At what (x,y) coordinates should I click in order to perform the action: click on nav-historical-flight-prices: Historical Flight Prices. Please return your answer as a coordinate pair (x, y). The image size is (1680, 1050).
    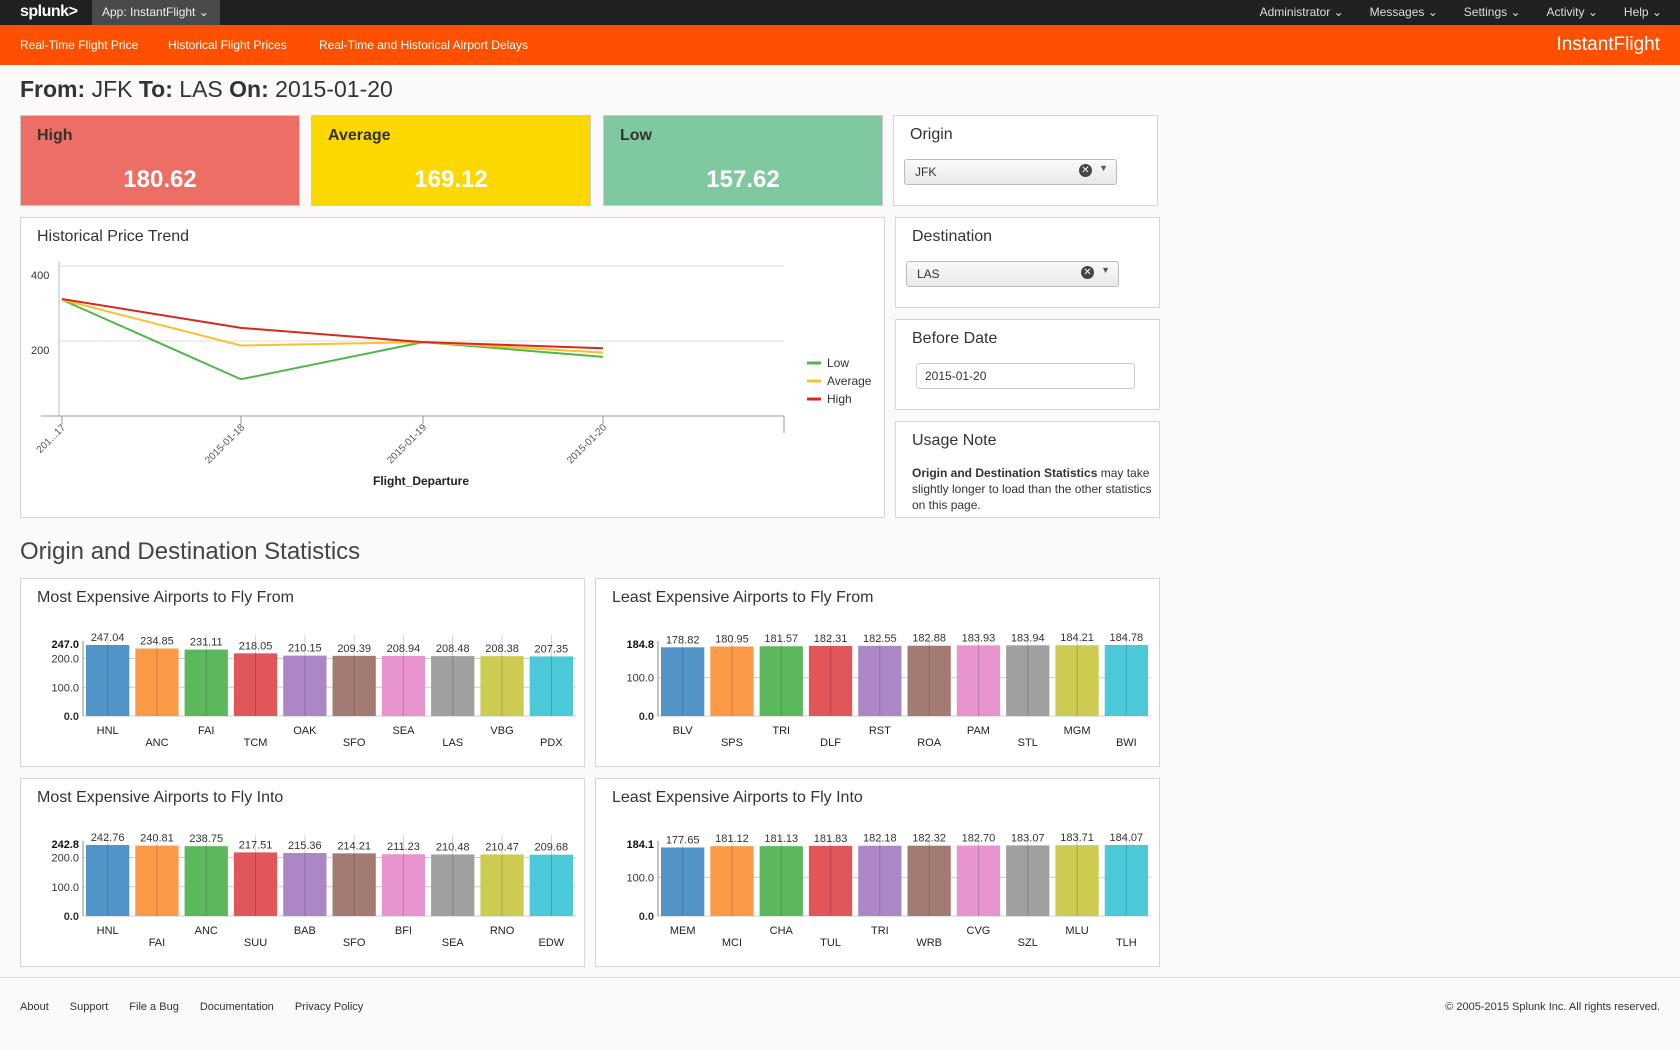
    Looking at the image, I should click on (227, 45).